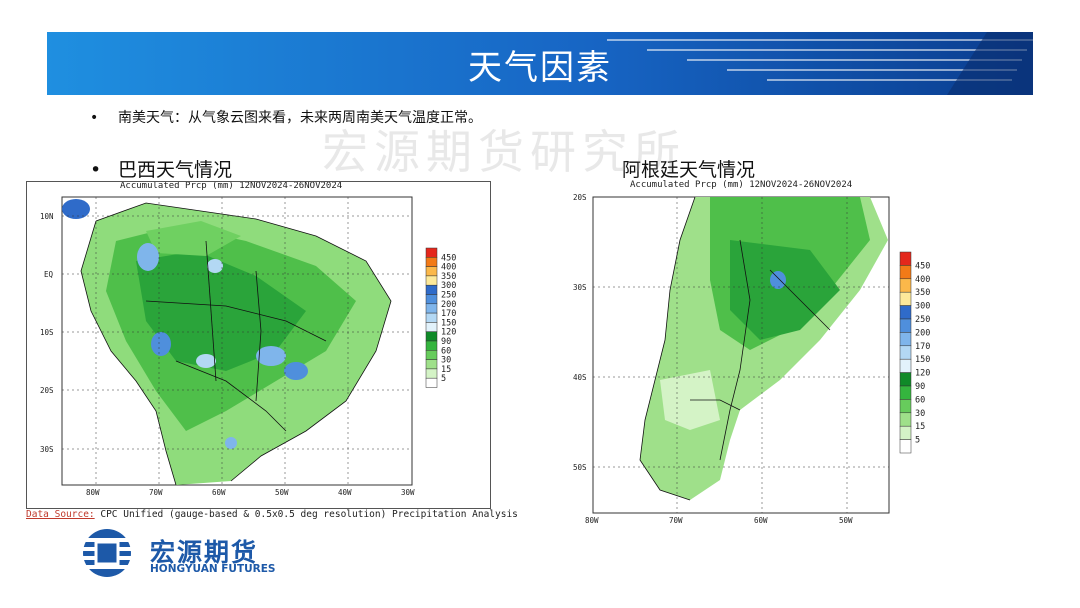 The height and width of the screenshot is (608, 1080). What do you see at coordinates (408, 492) in the screenshot?
I see `brazil-xtick-5: 30W` at bounding box center [408, 492].